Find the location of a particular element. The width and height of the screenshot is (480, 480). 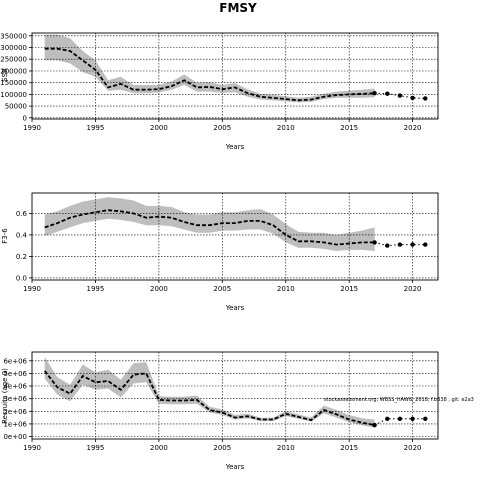

y-tick-label: 0.2 is located at coordinates (21, 257).